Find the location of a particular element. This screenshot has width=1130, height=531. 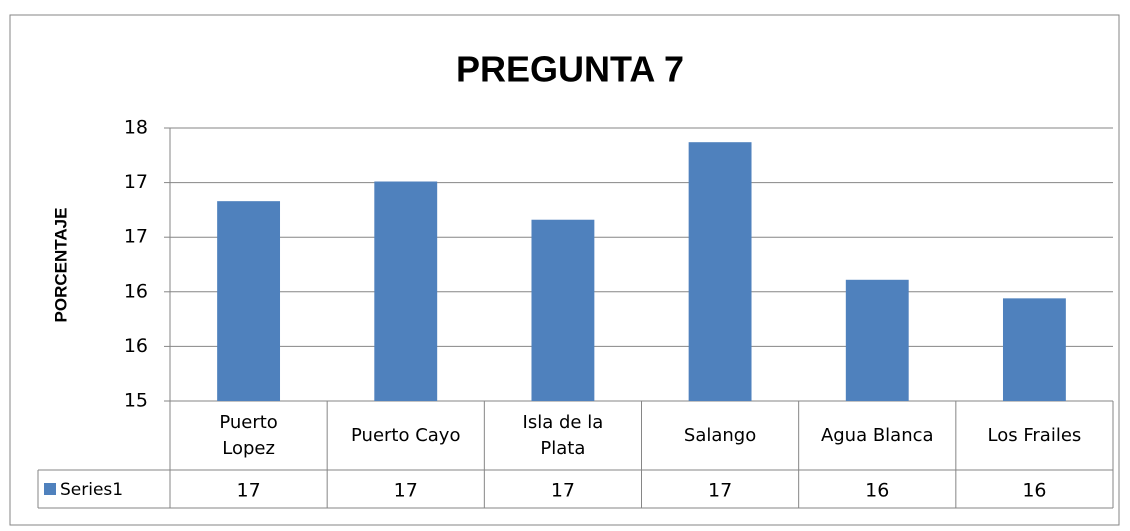

legend-label: Series1 is located at coordinates (91, 490).